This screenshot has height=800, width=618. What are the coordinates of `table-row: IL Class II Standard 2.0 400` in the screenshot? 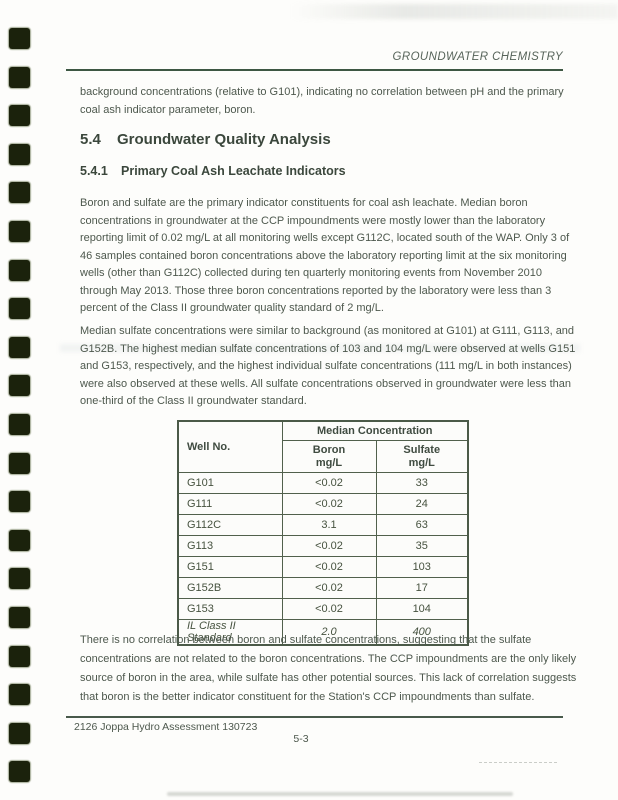 It's located at (323, 632).